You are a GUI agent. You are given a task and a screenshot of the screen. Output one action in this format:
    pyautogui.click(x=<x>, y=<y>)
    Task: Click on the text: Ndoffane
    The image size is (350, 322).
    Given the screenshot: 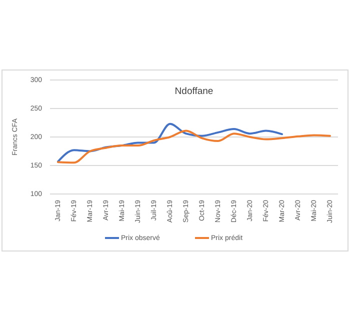 What is the action you would take?
    pyautogui.click(x=194, y=91)
    